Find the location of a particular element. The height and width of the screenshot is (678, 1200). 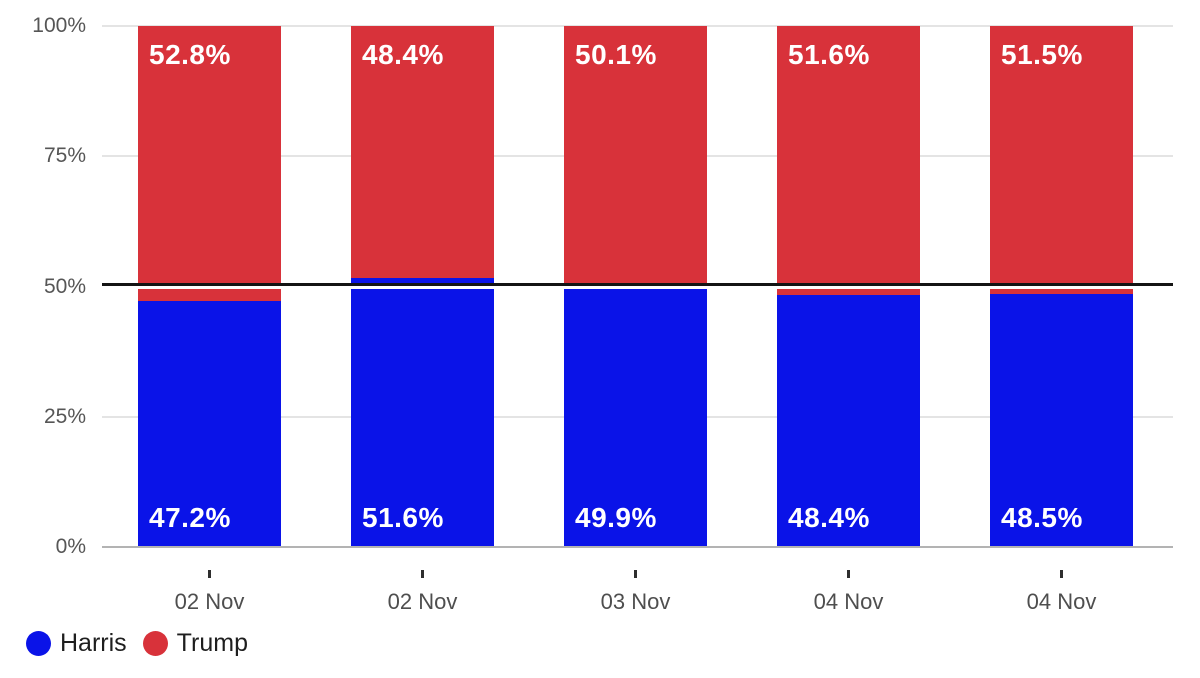

y-axis-tick-label: 50% is located at coordinates (64, 286).